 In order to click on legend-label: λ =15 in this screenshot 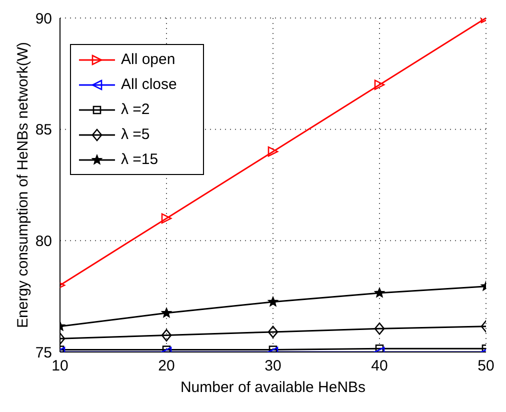, I will do `click(139, 159)`.